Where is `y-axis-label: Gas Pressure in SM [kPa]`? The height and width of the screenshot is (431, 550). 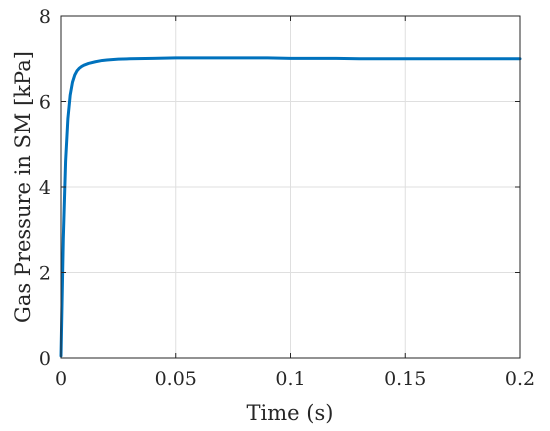 y-axis-label: Gas Pressure in SM [kPa] is located at coordinates (23, 187).